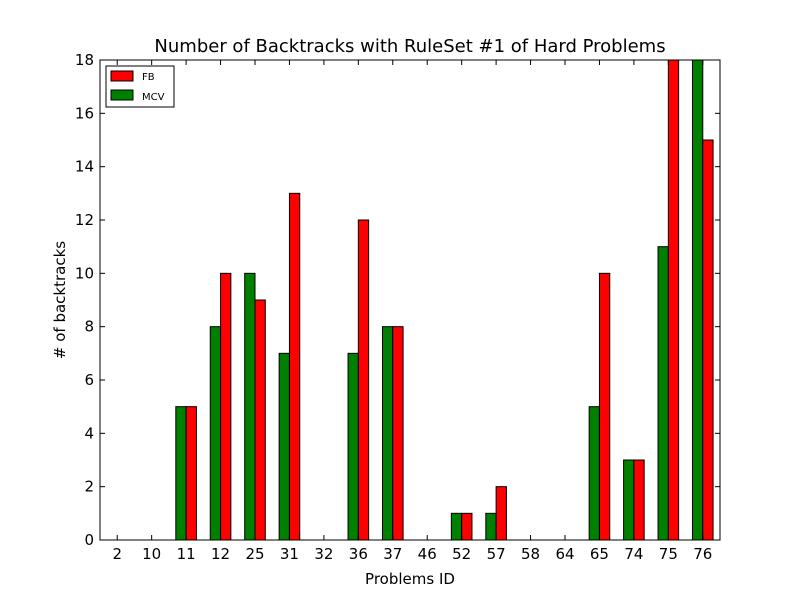 Image resolution: width=800 pixels, height=600 pixels. Describe the element at coordinates (702, 554) in the screenshot. I see `x-tick-label-76: 76` at that location.